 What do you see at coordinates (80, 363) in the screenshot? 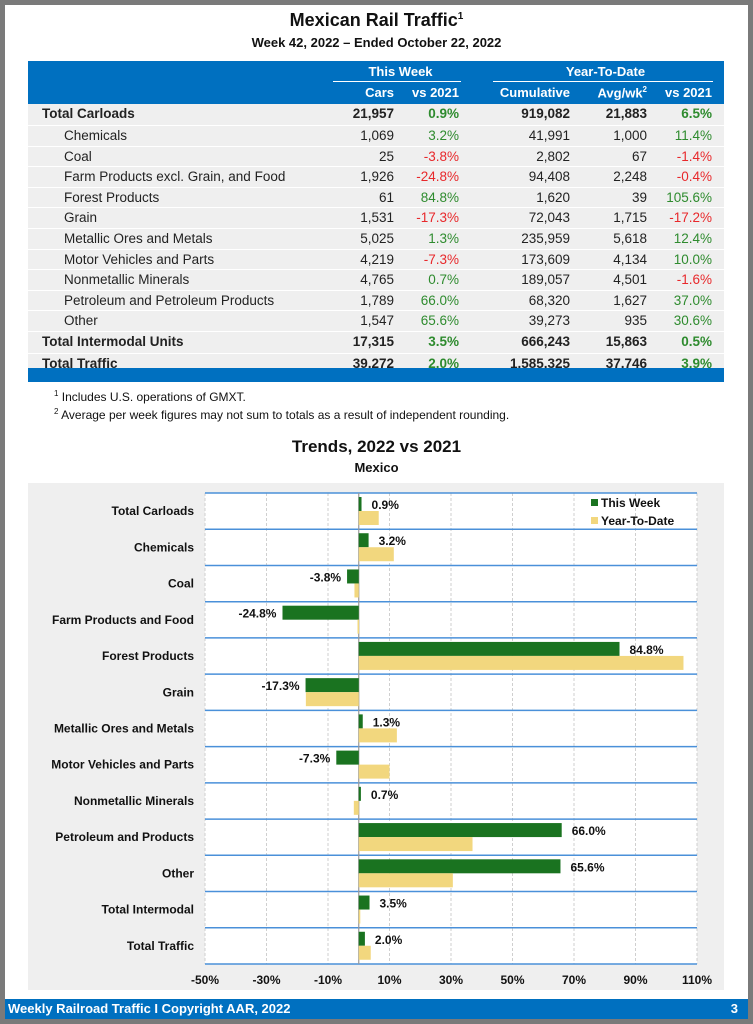
I see `row-label: Total Traffic` at bounding box center [80, 363].